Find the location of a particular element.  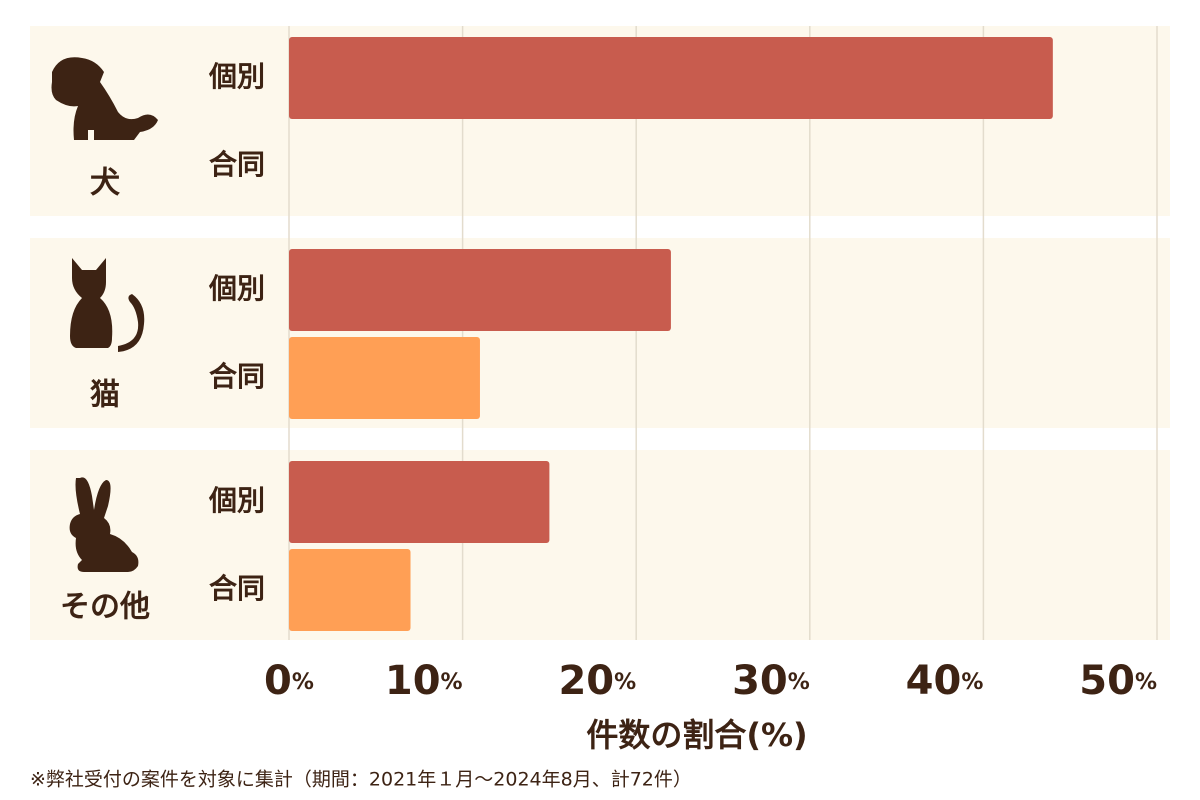

rabbit-icon is located at coordinates (104, 524).